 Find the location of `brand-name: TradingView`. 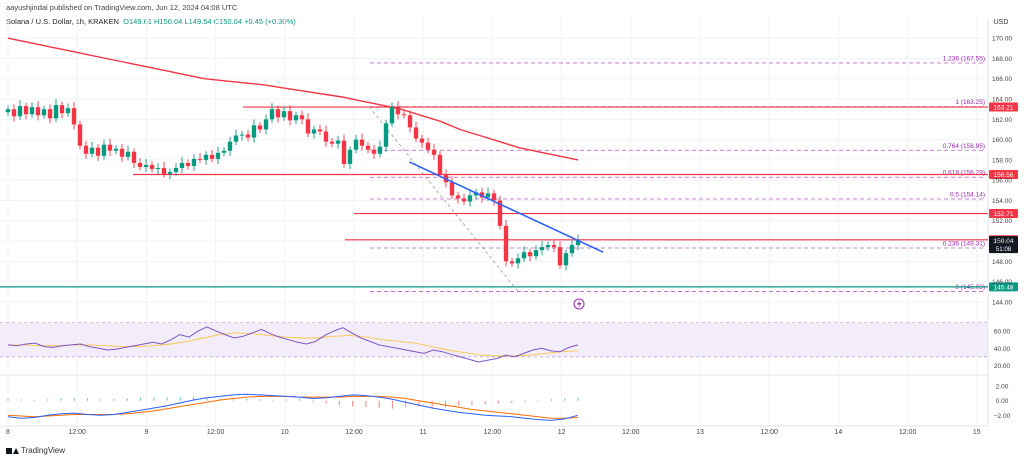

brand-name: TradingView is located at coordinates (43, 450).